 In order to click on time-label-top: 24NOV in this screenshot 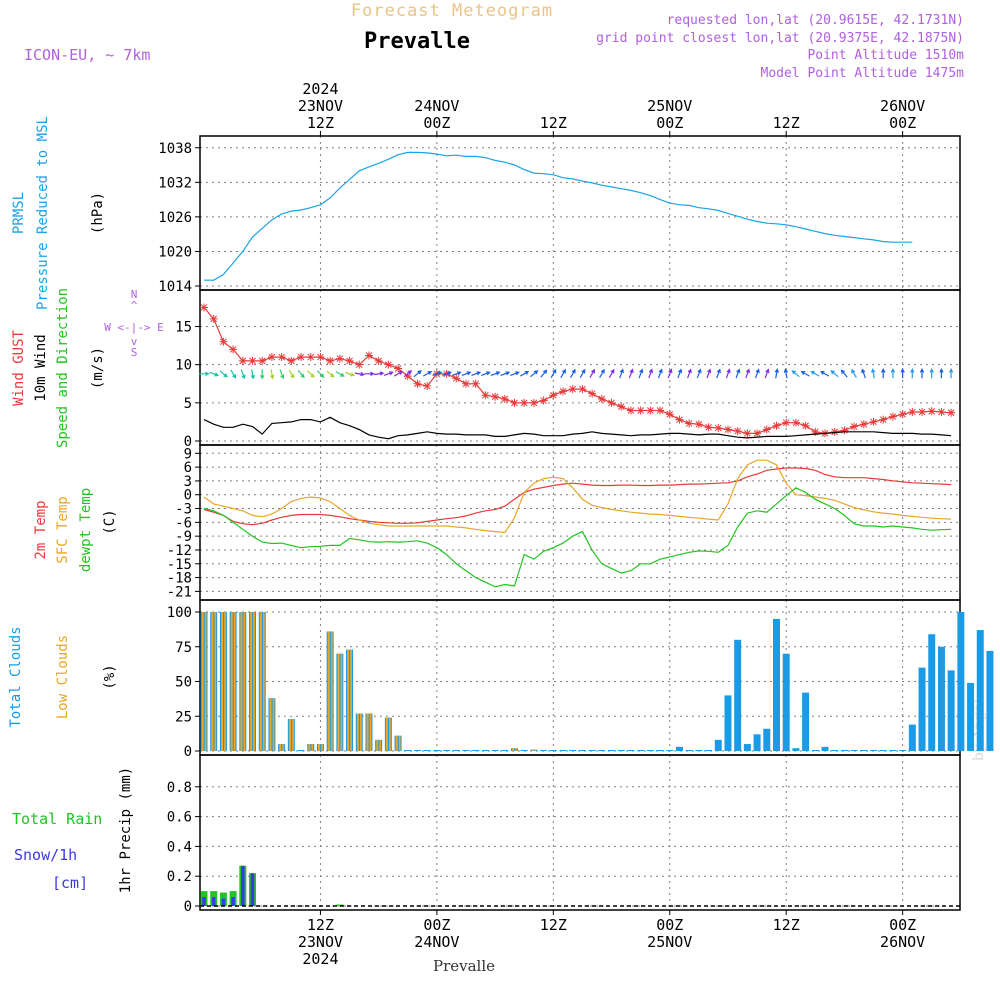, I will do `click(436, 106)`.